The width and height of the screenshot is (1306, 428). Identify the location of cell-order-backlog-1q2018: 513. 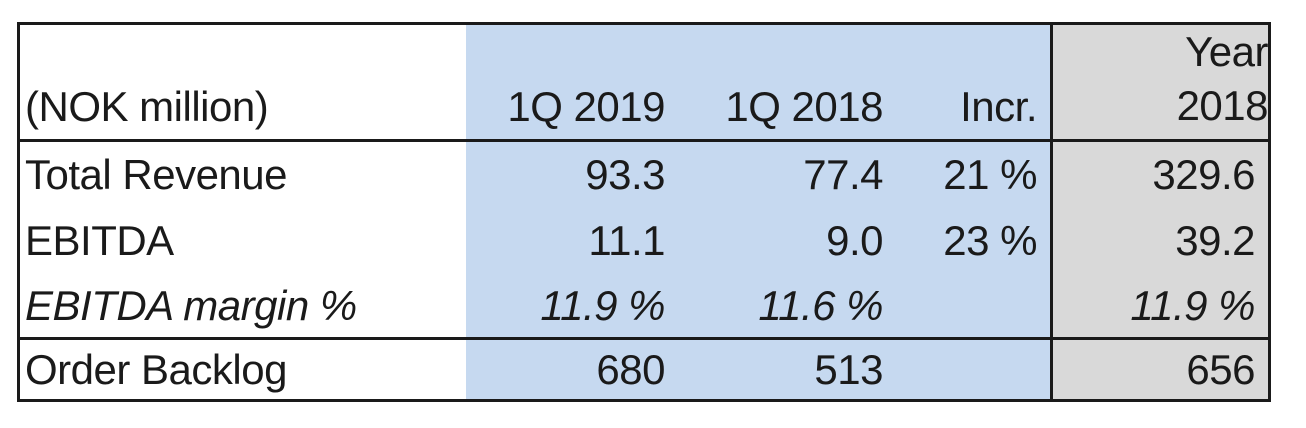
(787, 369).